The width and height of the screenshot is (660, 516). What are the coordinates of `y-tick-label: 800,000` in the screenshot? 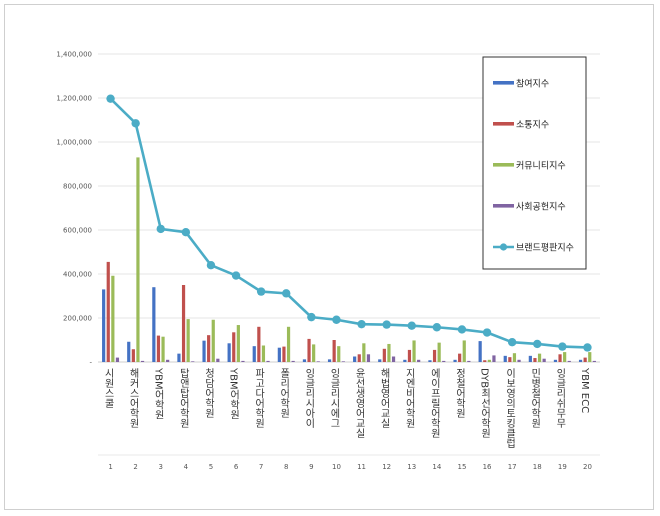 It's located at (77, 187).